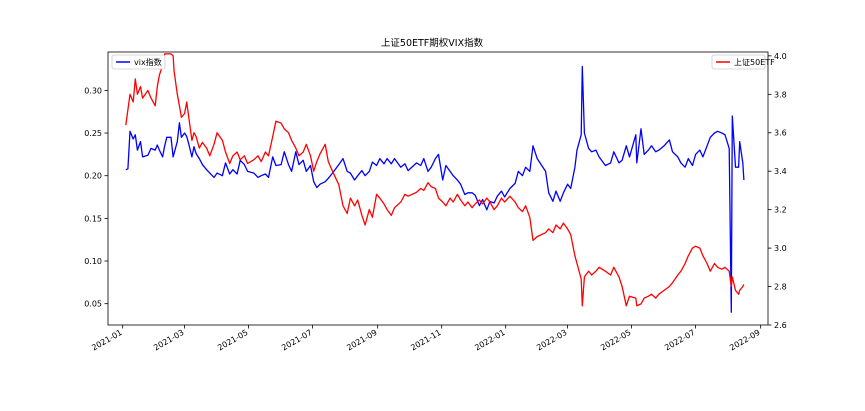 The width and height of the screenshot is (865, 411). Describe the element at coordinates (780, 287) in the screenshot. I see `y-right-tick-label: 2.8` at that location.